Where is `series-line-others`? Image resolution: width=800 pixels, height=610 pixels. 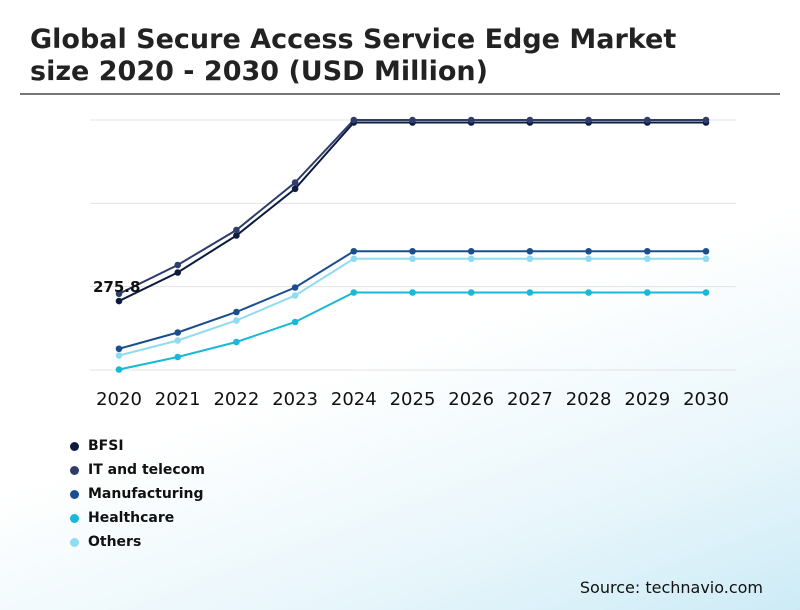 series-line-others is located at coordinates (412, 307).